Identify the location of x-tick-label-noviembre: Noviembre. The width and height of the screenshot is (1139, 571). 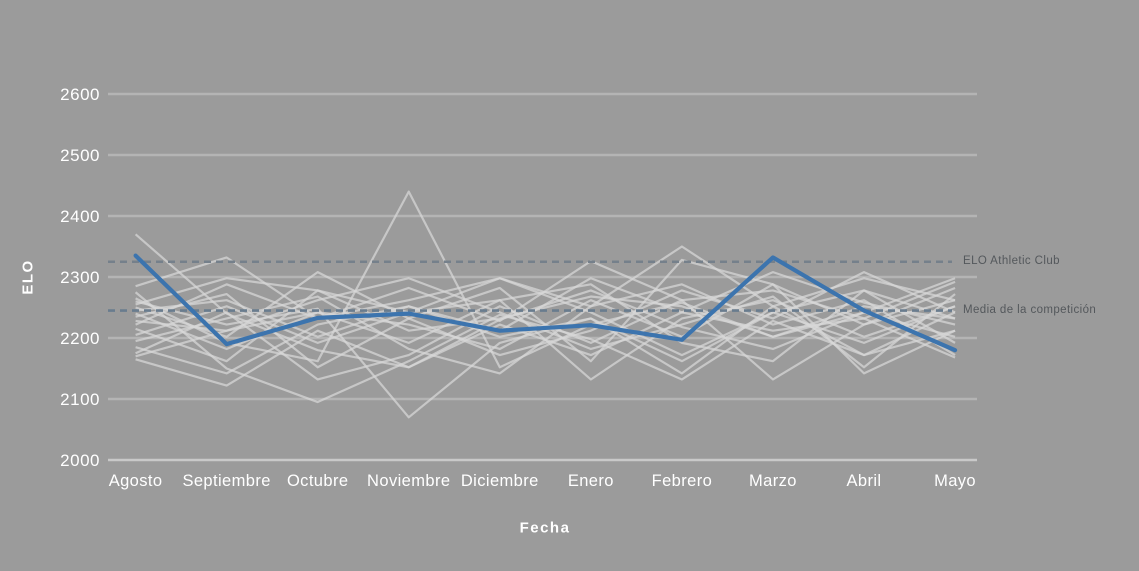
(408, 481).